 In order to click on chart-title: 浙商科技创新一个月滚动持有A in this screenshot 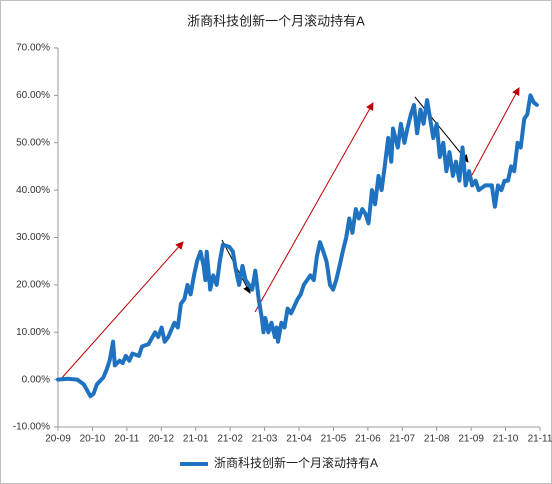, I will do `click(276, 20)`.